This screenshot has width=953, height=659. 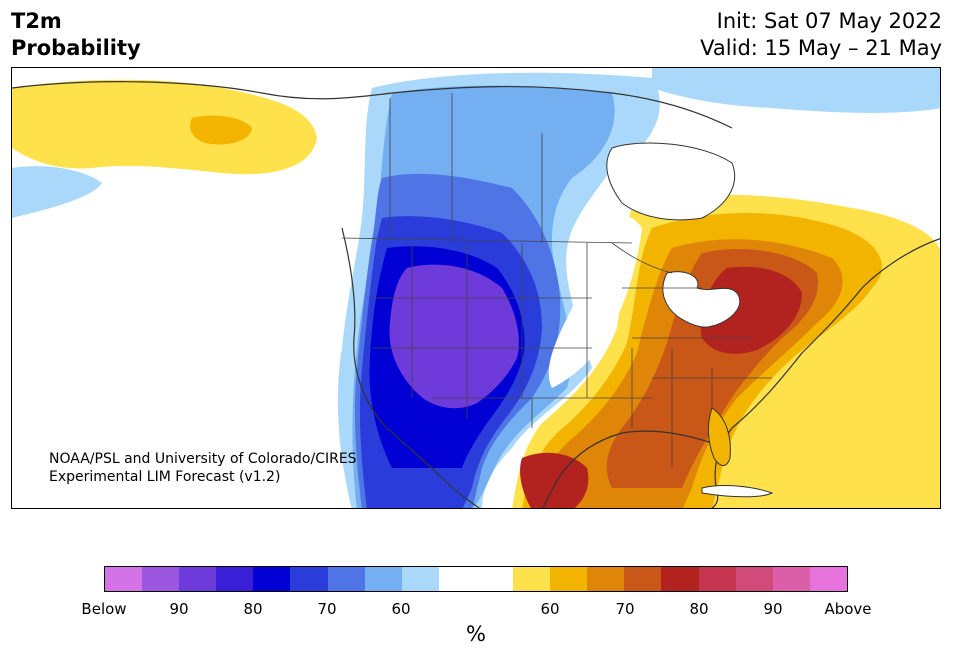 What do you see at coordinates (699, 609) in the screenshot?
I see `tick-80-warm: 80` at bounding box center [699, 609].